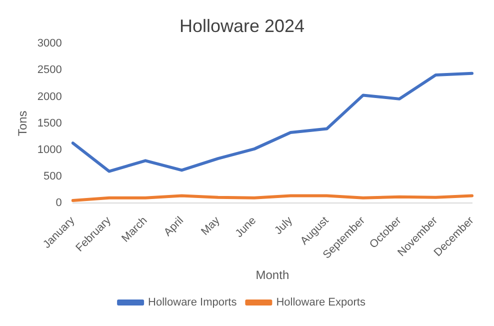 This screenshot has width=494, height=326. What do you see at coordinates (321, 302) in the screenshot?
I see `legend-label: Holloware Exports` at bounding box center [321, 302].